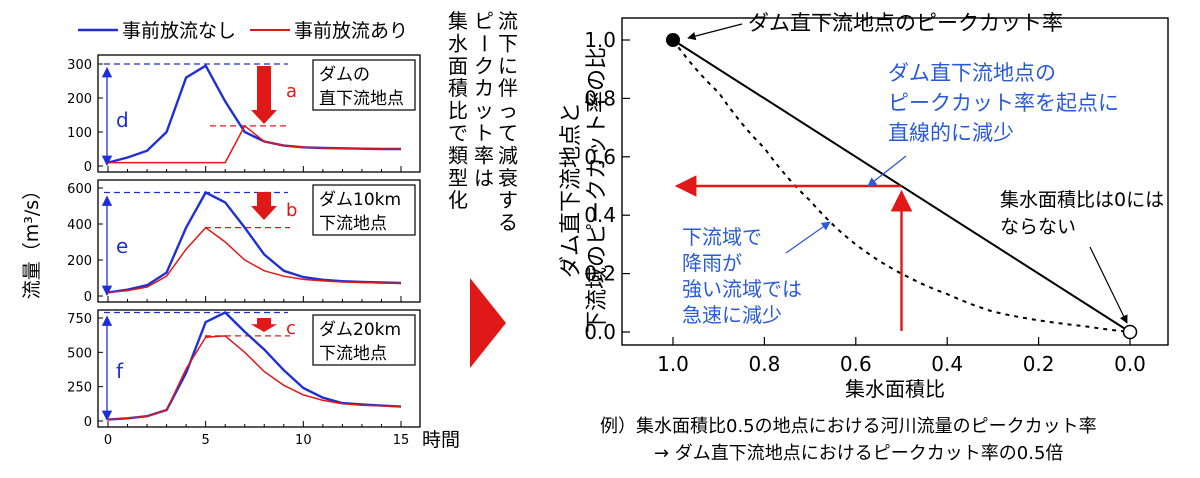  I want to click on hydrograph-panel: 0 250 500 750 f c ダム20km 下流地点, so click(244, 369).